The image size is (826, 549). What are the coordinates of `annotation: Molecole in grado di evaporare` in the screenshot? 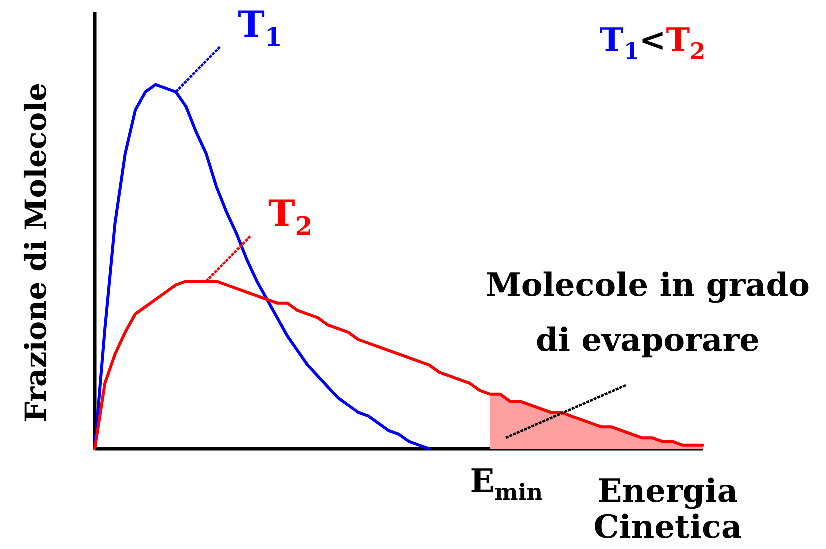 It's located at (647, 313).